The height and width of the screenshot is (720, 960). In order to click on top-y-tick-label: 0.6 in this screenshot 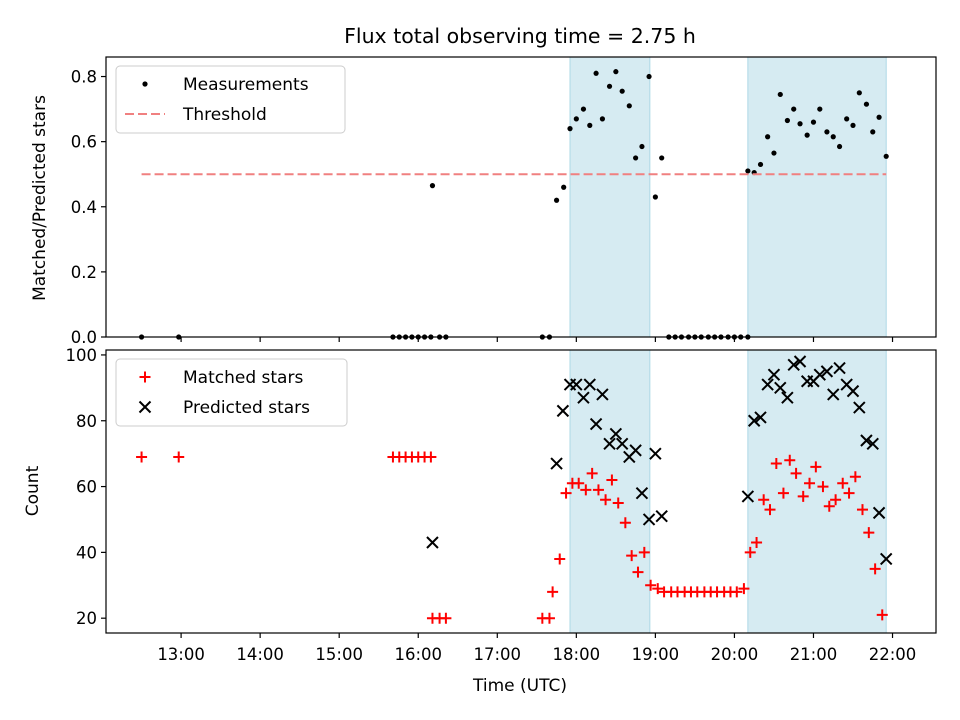, I will do `click(84, 142)`.